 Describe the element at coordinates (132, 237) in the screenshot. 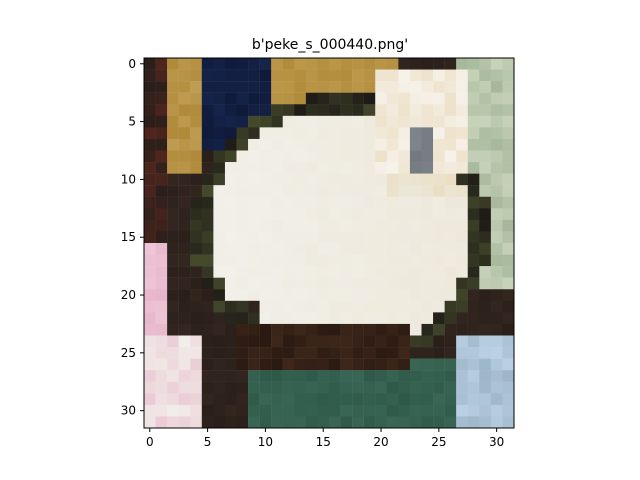

I see `y-axis: 0 5 10 15 20 25 30` at that location.